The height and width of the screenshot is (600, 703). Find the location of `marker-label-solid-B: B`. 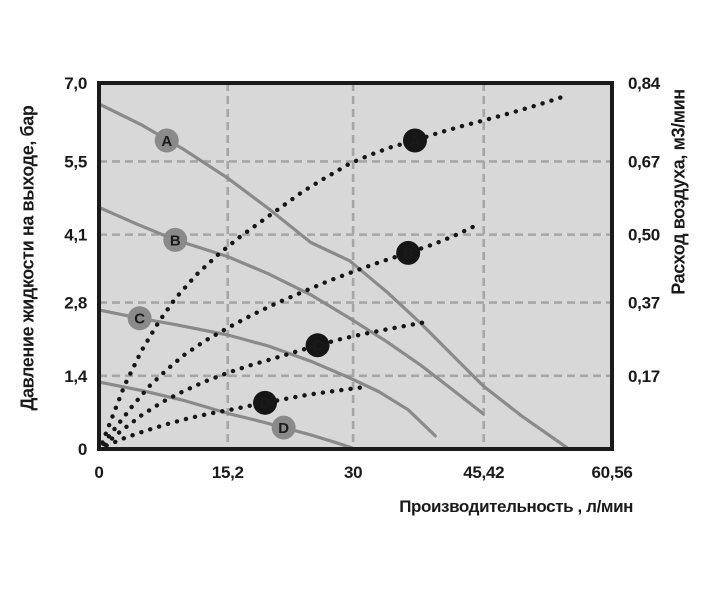

marker-label-solid-B: B is located at coordinates (175, 240).